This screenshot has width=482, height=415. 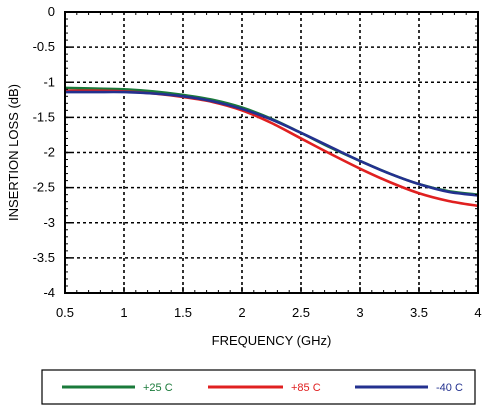 I want to click on y-tick-label: -0.5, so click(x=44, y=46).